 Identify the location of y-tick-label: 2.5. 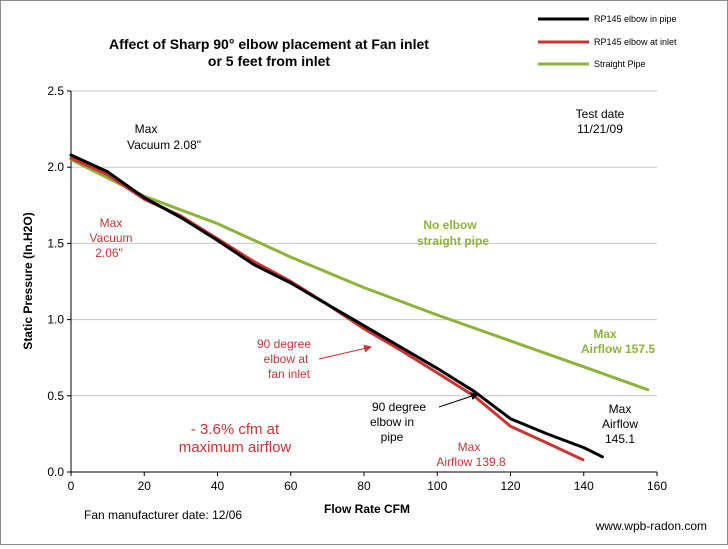
(55, 91).